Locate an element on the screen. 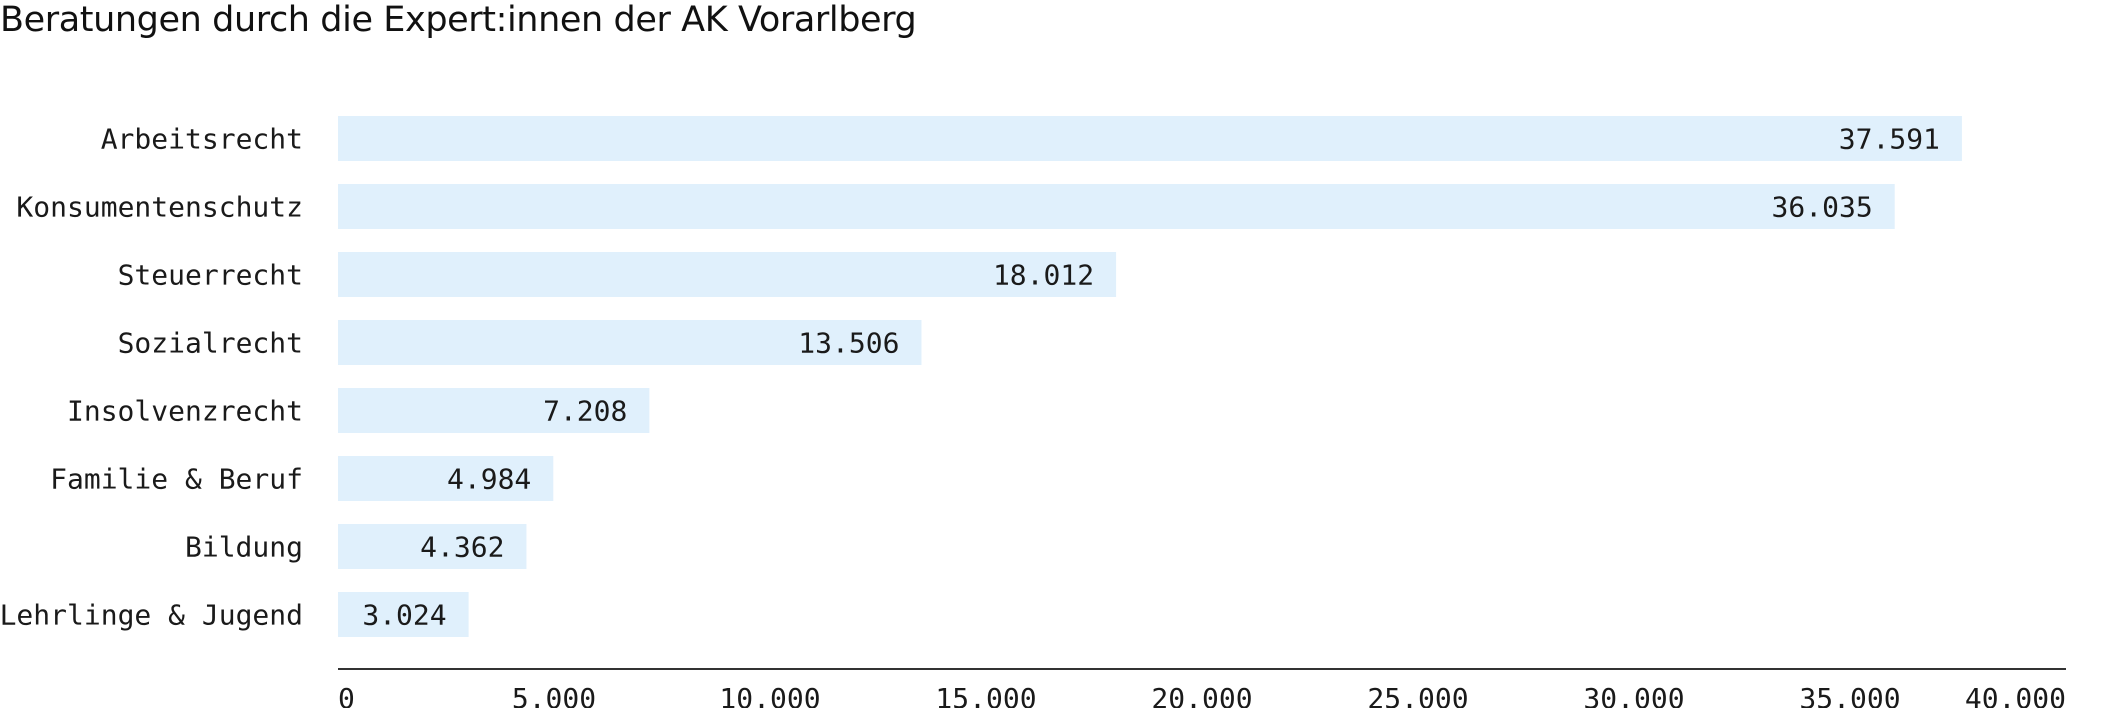 This screenshot has height=708, width=2110. value-label: 13.506 is located at coordinates (848, 343).